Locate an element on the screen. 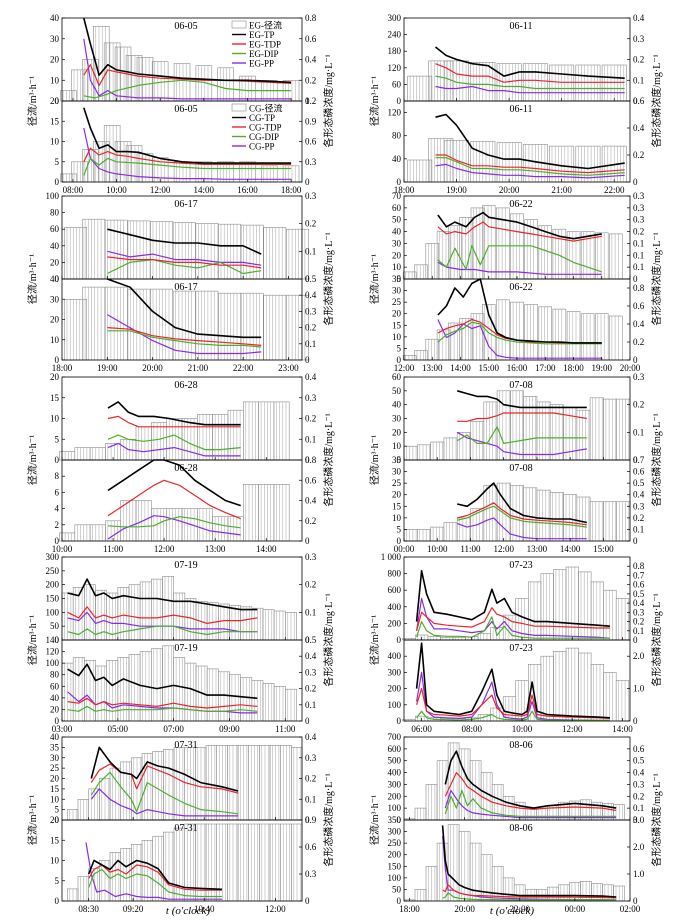 The width and height of the screenshot is (700, 920). y2-tick-label: 0.2 is located at coordinates (310, 779).